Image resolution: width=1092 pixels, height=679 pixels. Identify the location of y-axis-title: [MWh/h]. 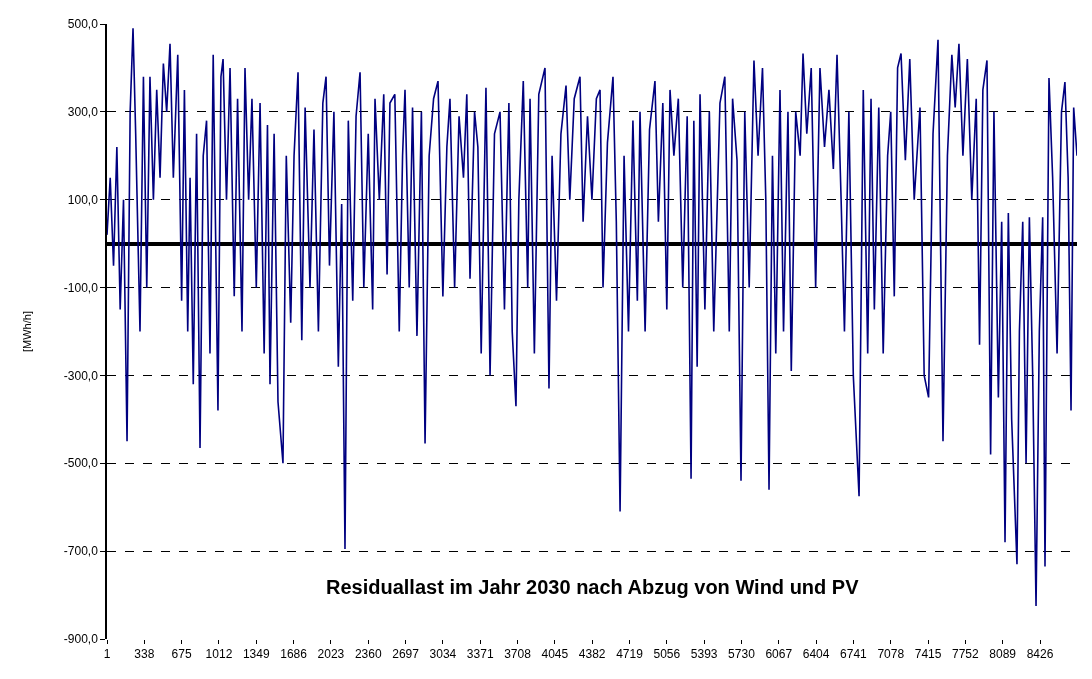
(26, 331).